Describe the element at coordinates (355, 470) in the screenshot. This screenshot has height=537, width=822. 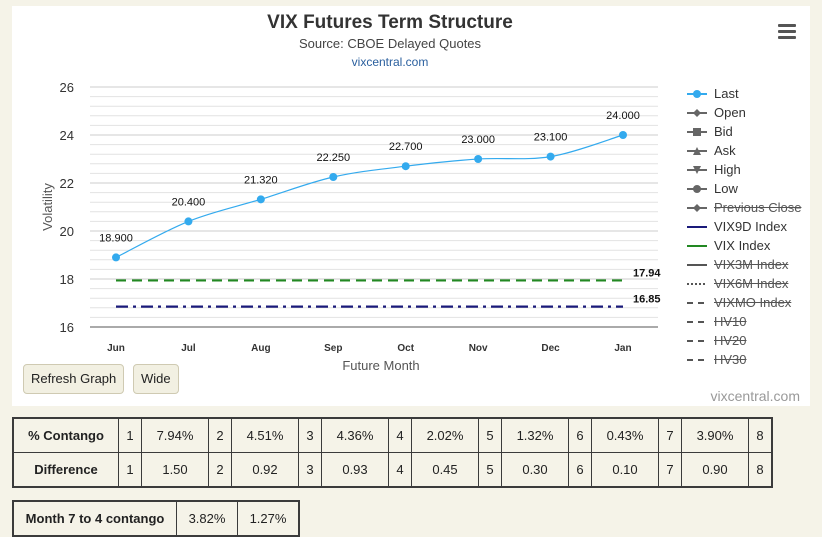
I see `difference-value-cell: 0.93` at that location.